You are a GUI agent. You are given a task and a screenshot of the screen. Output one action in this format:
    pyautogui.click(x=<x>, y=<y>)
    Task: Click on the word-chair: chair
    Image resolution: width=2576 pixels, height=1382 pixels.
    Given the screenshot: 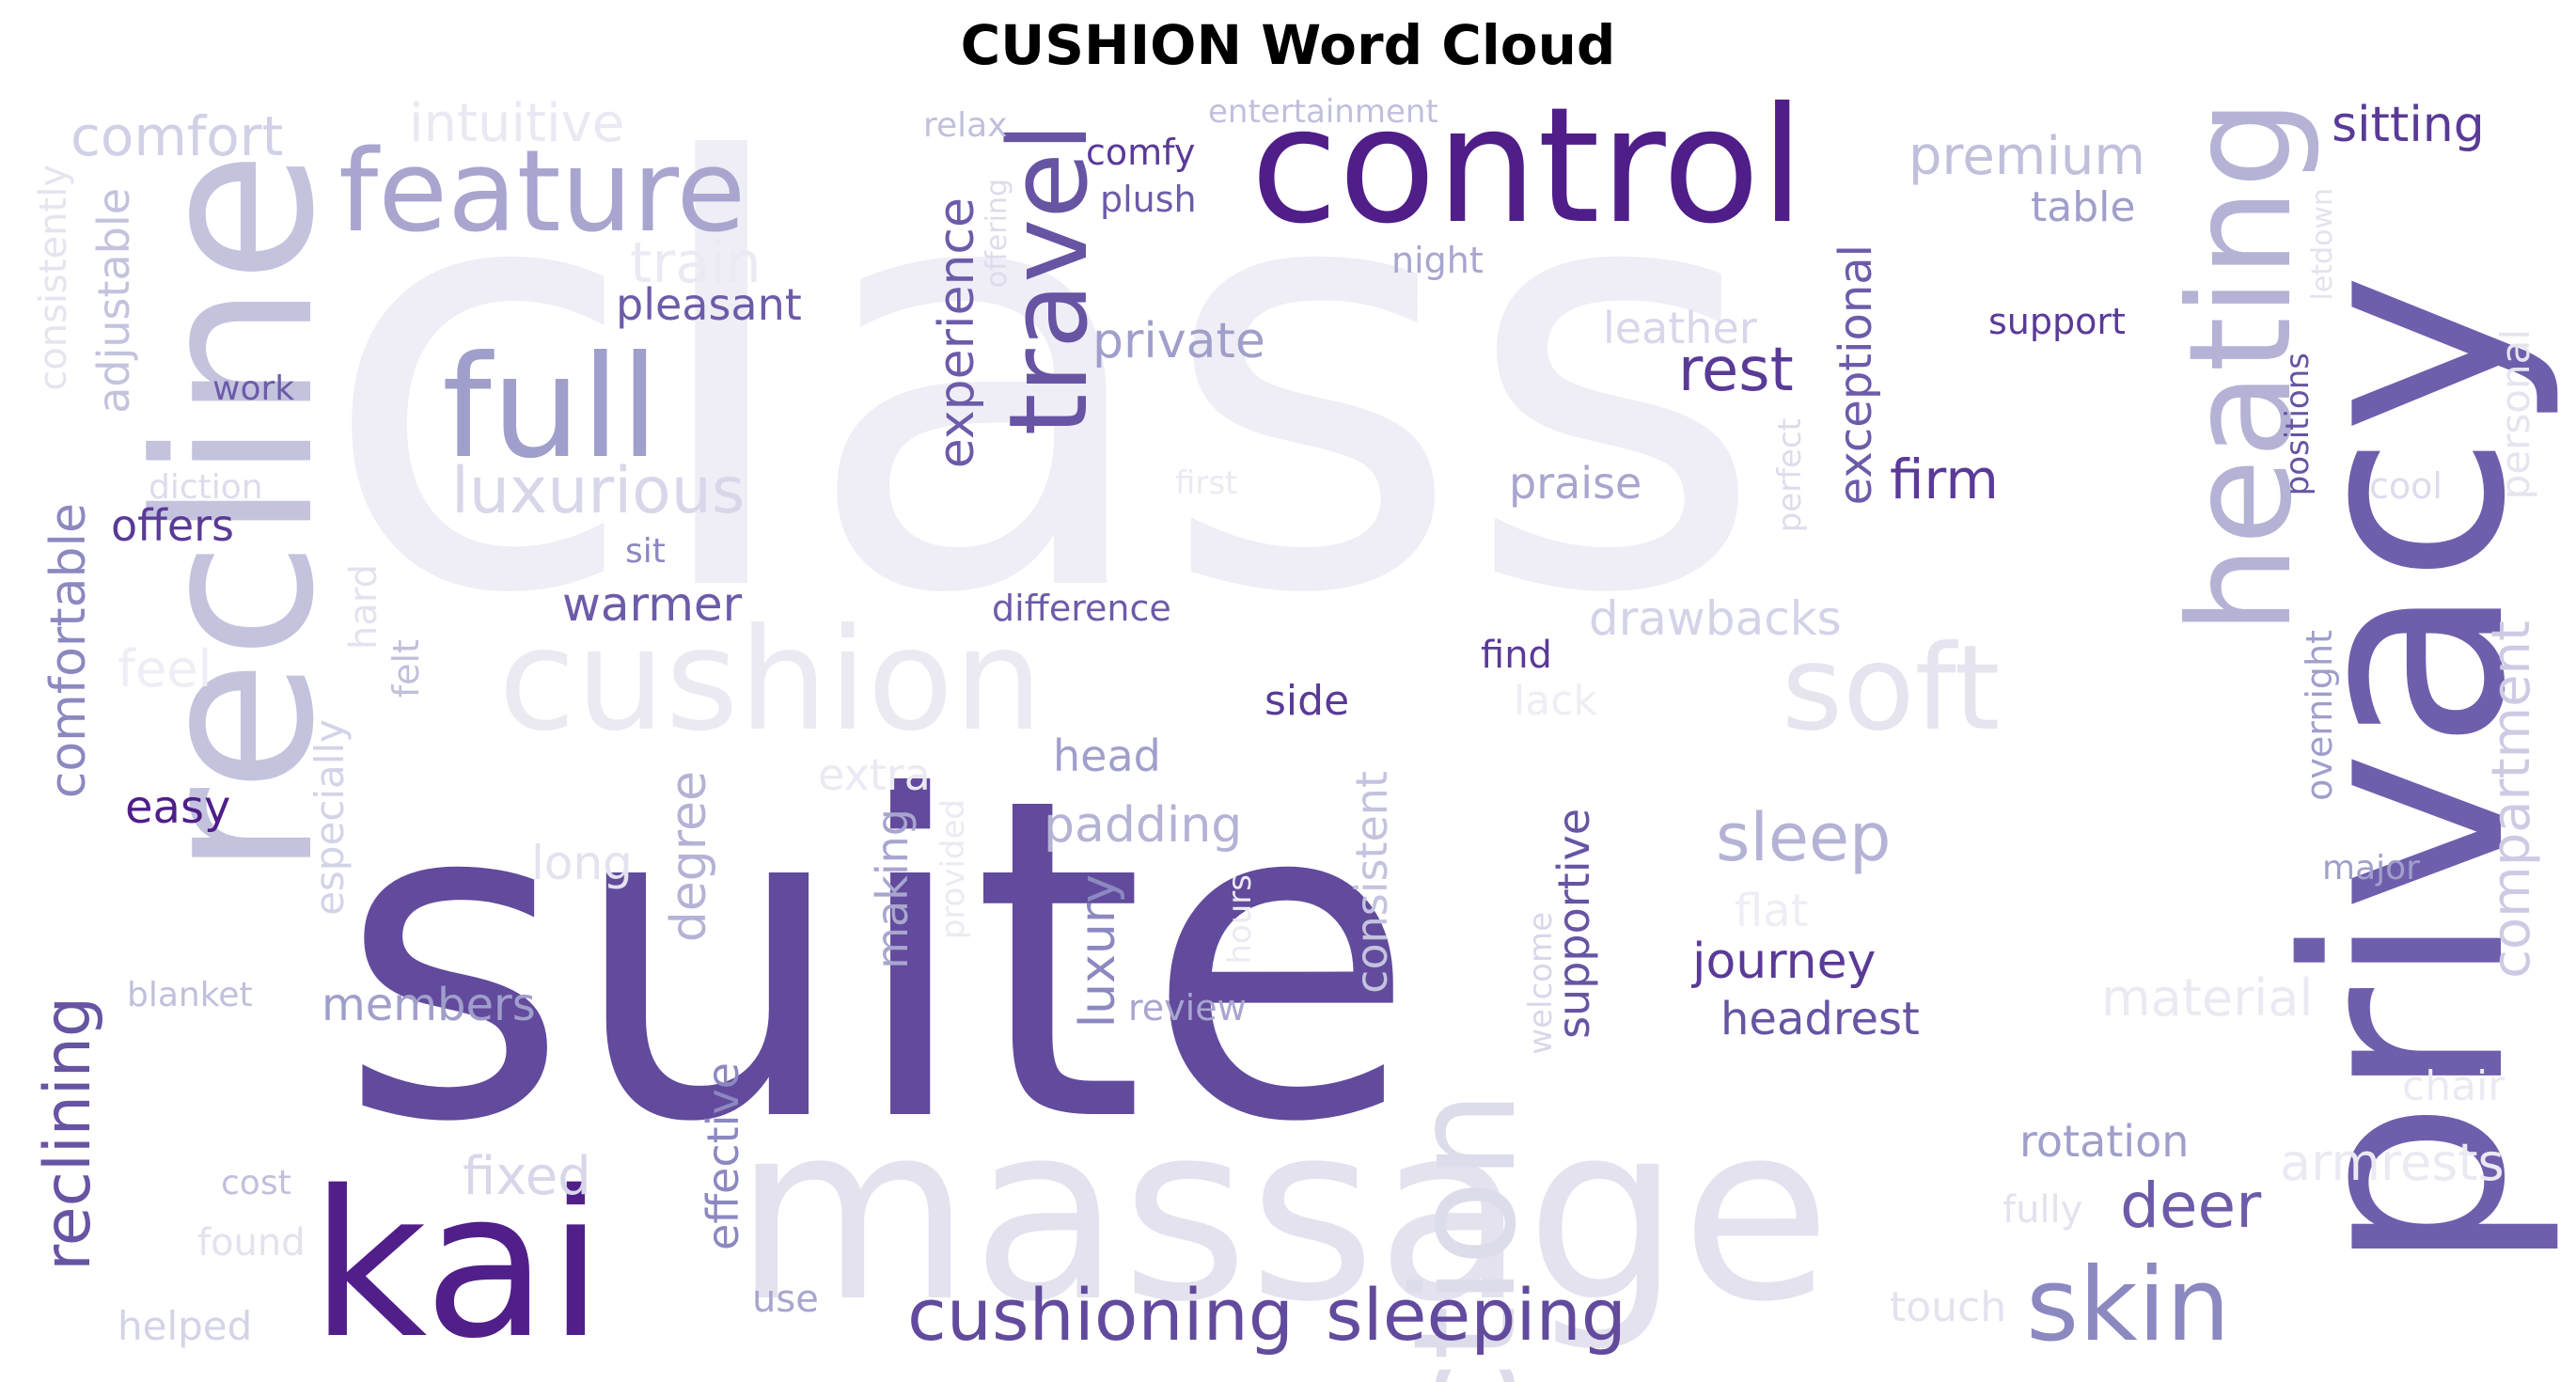 What is the action you would take?
    pyautogui.click(x=2454, y=1086)
    